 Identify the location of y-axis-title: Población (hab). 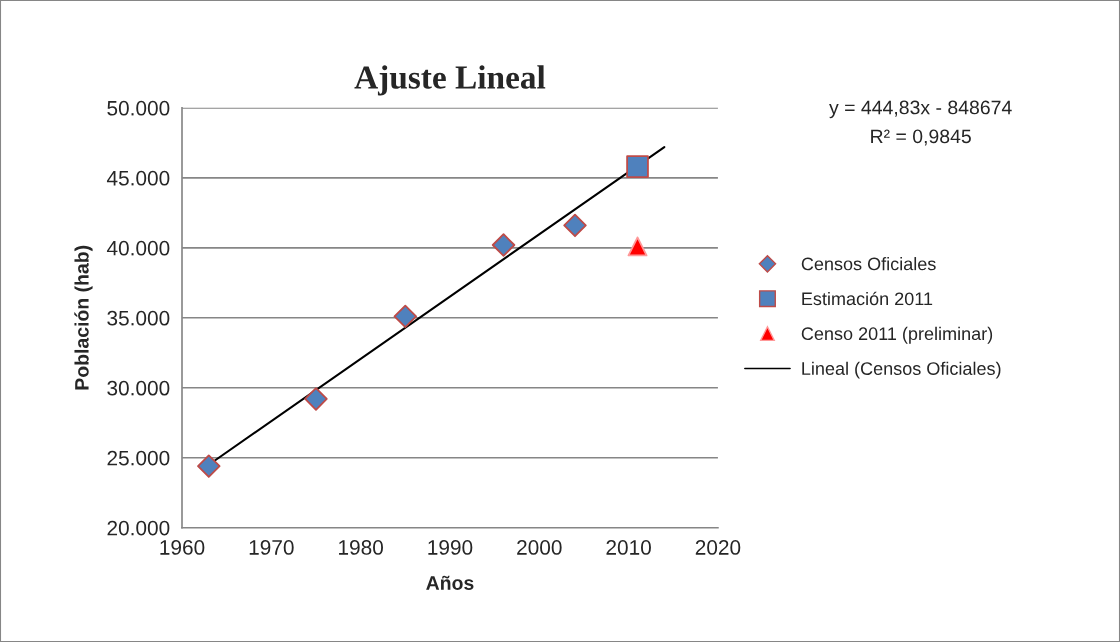
(83, 317).